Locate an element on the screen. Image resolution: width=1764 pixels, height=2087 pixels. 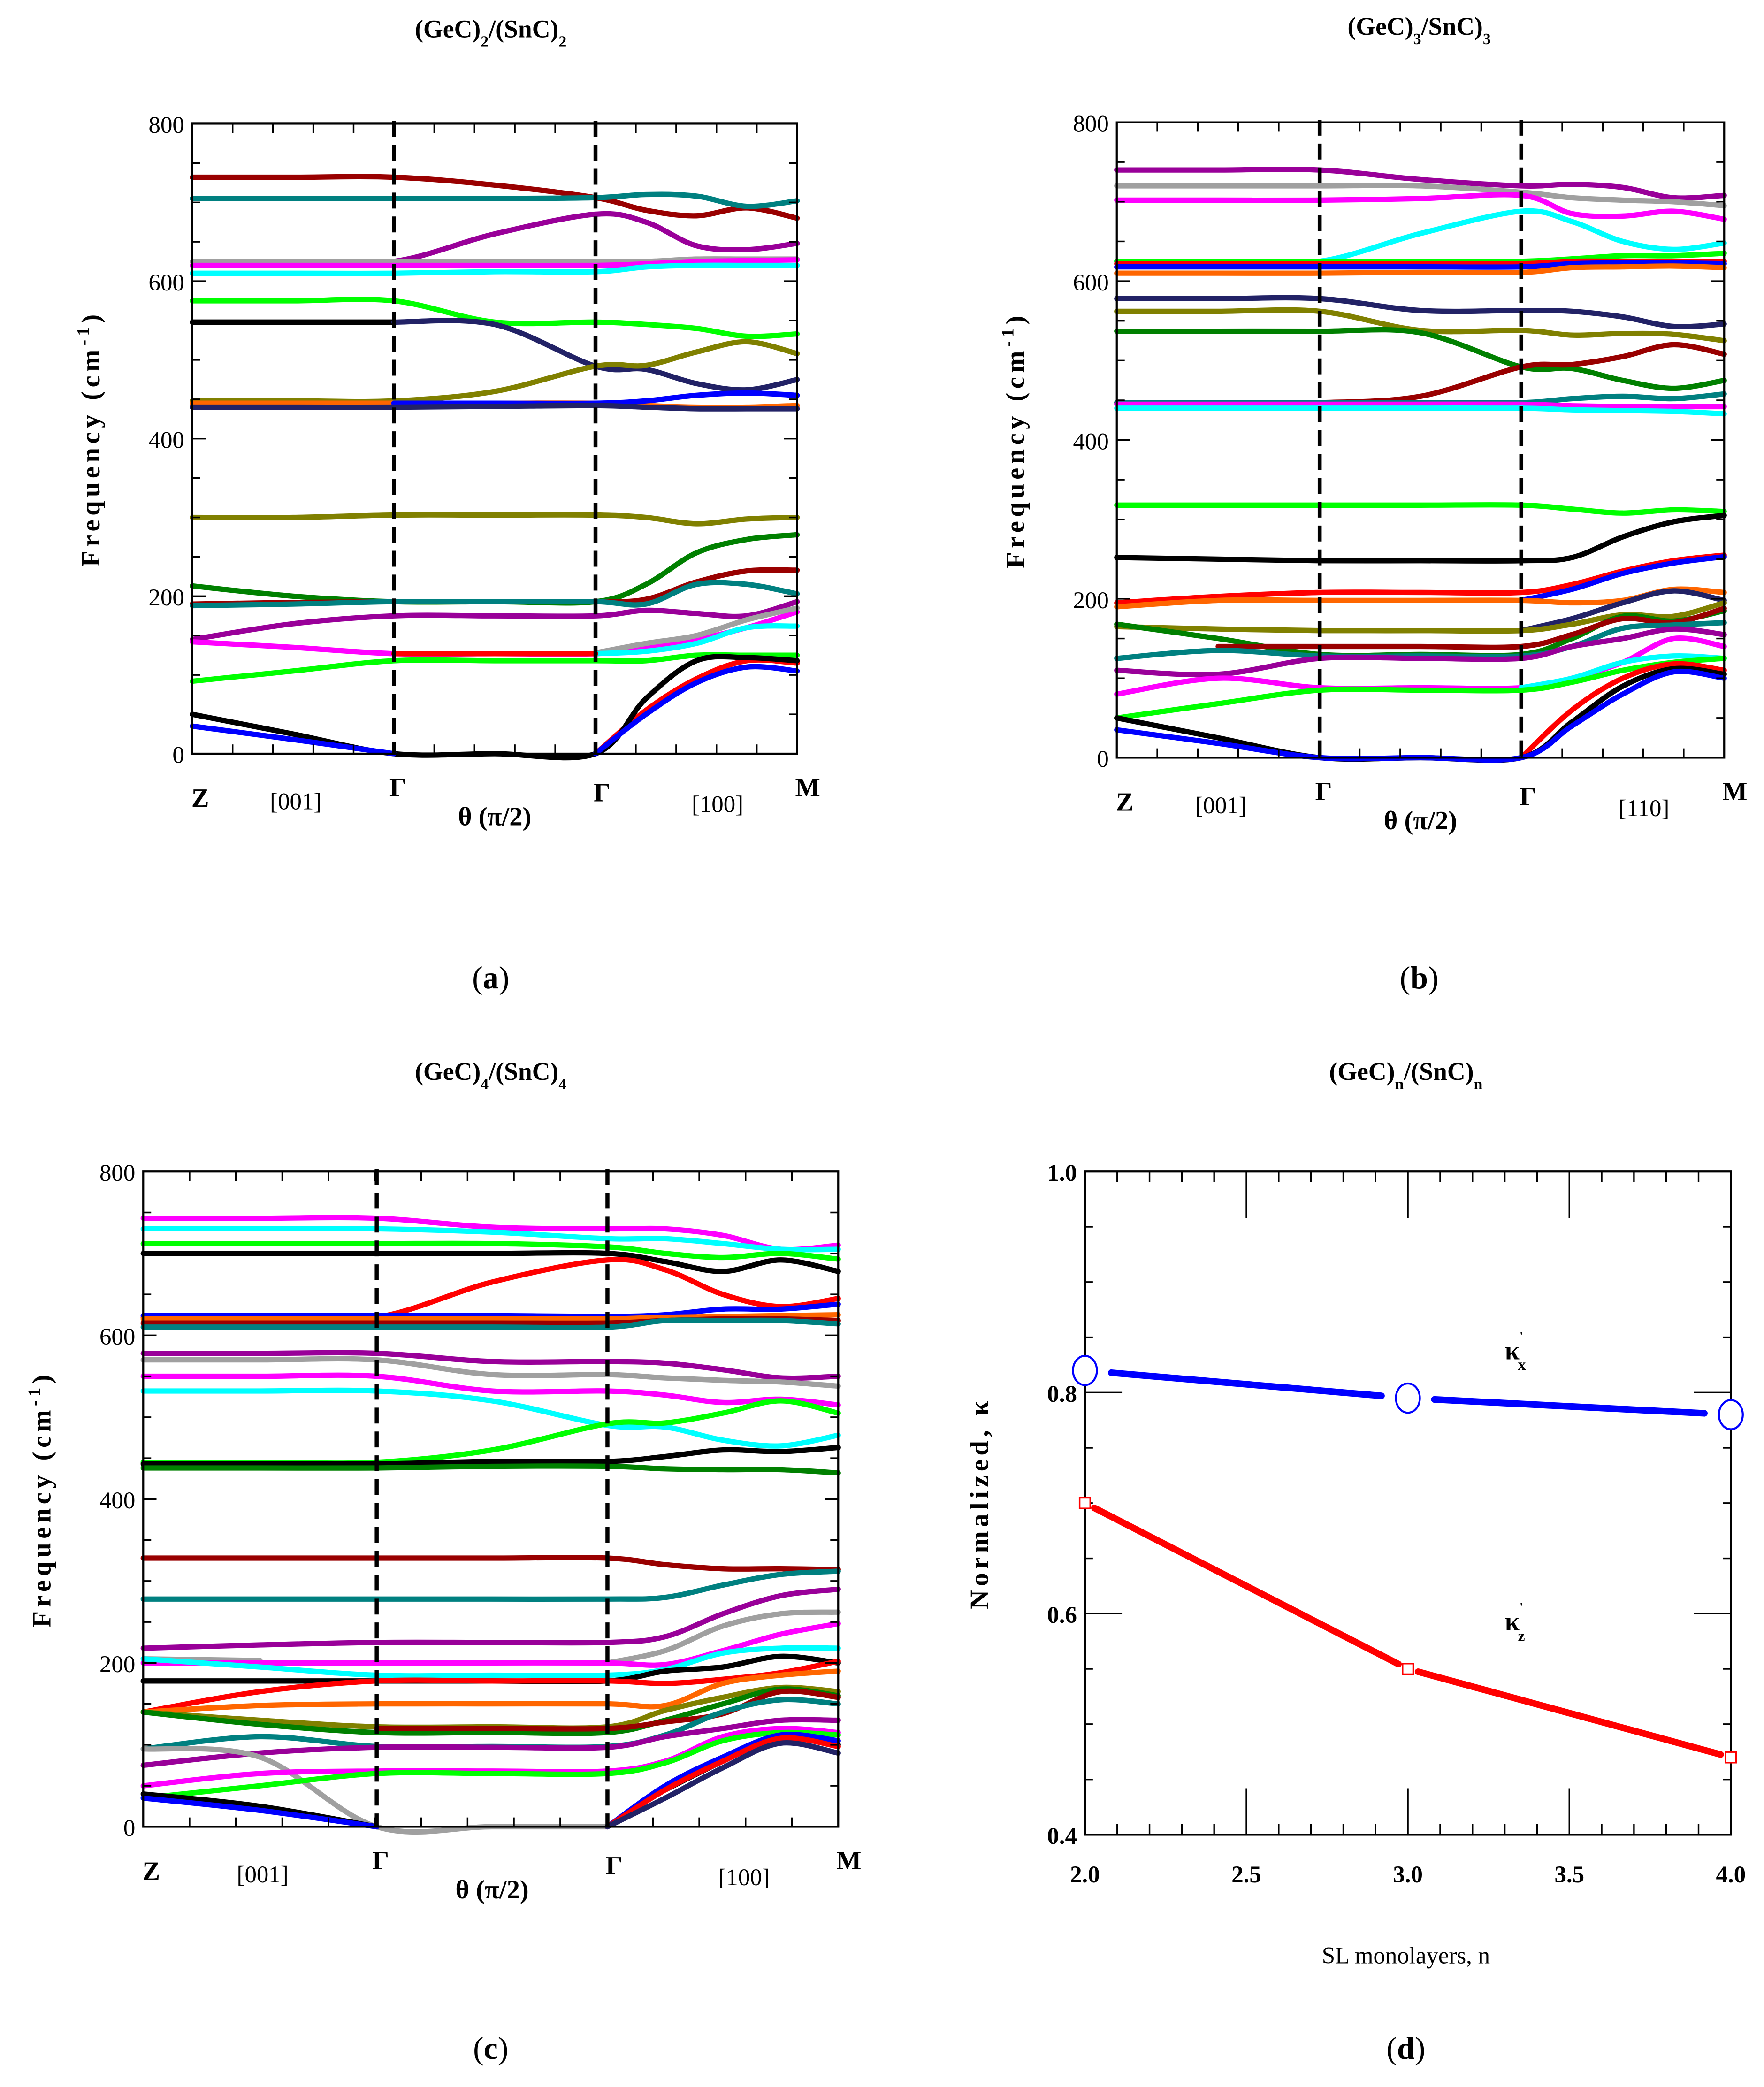
panel-letter: c is located at coordinates (491, 2048).